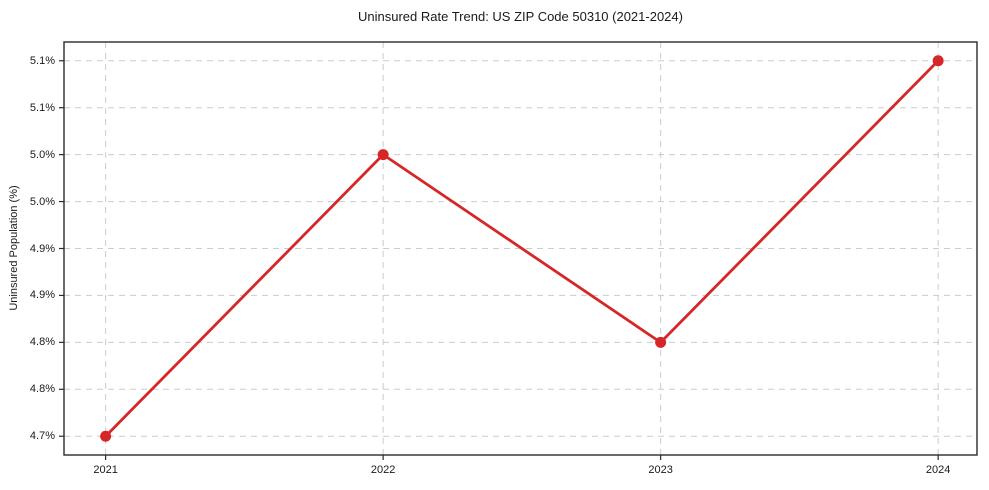 The image size is (989, 490). Describe the element at coordinates (660, 470) in the screenshot. I see `x-tick-label: 2023` at that location.